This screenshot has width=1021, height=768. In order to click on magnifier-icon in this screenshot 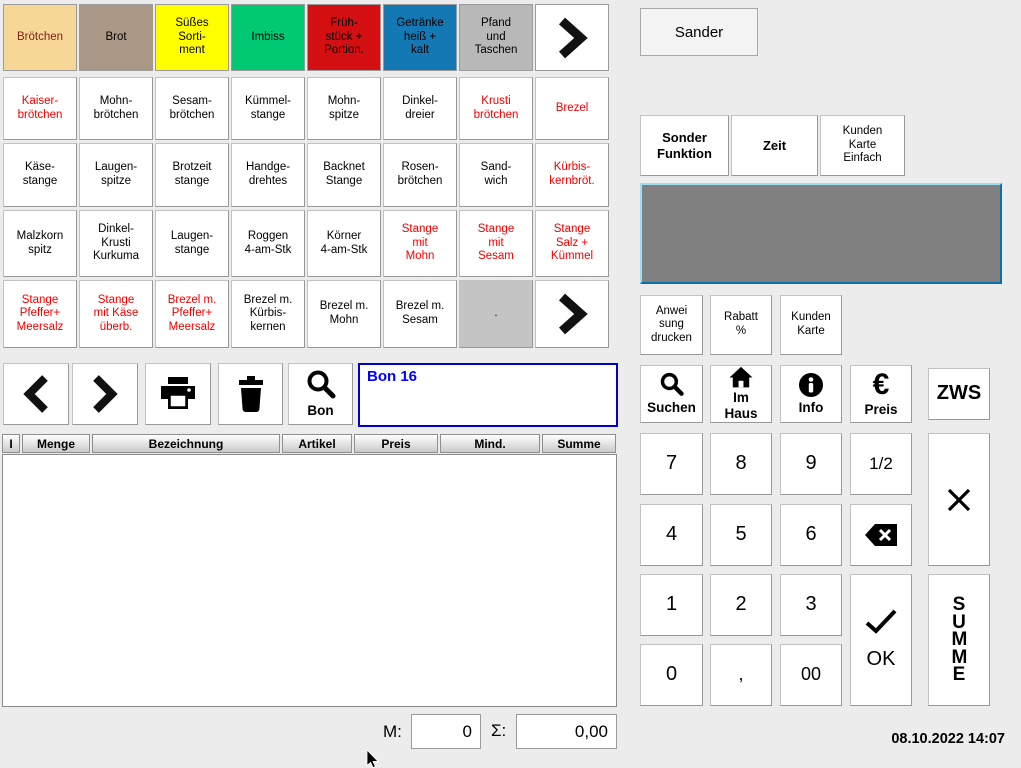, I will do `click(321, 384)`.